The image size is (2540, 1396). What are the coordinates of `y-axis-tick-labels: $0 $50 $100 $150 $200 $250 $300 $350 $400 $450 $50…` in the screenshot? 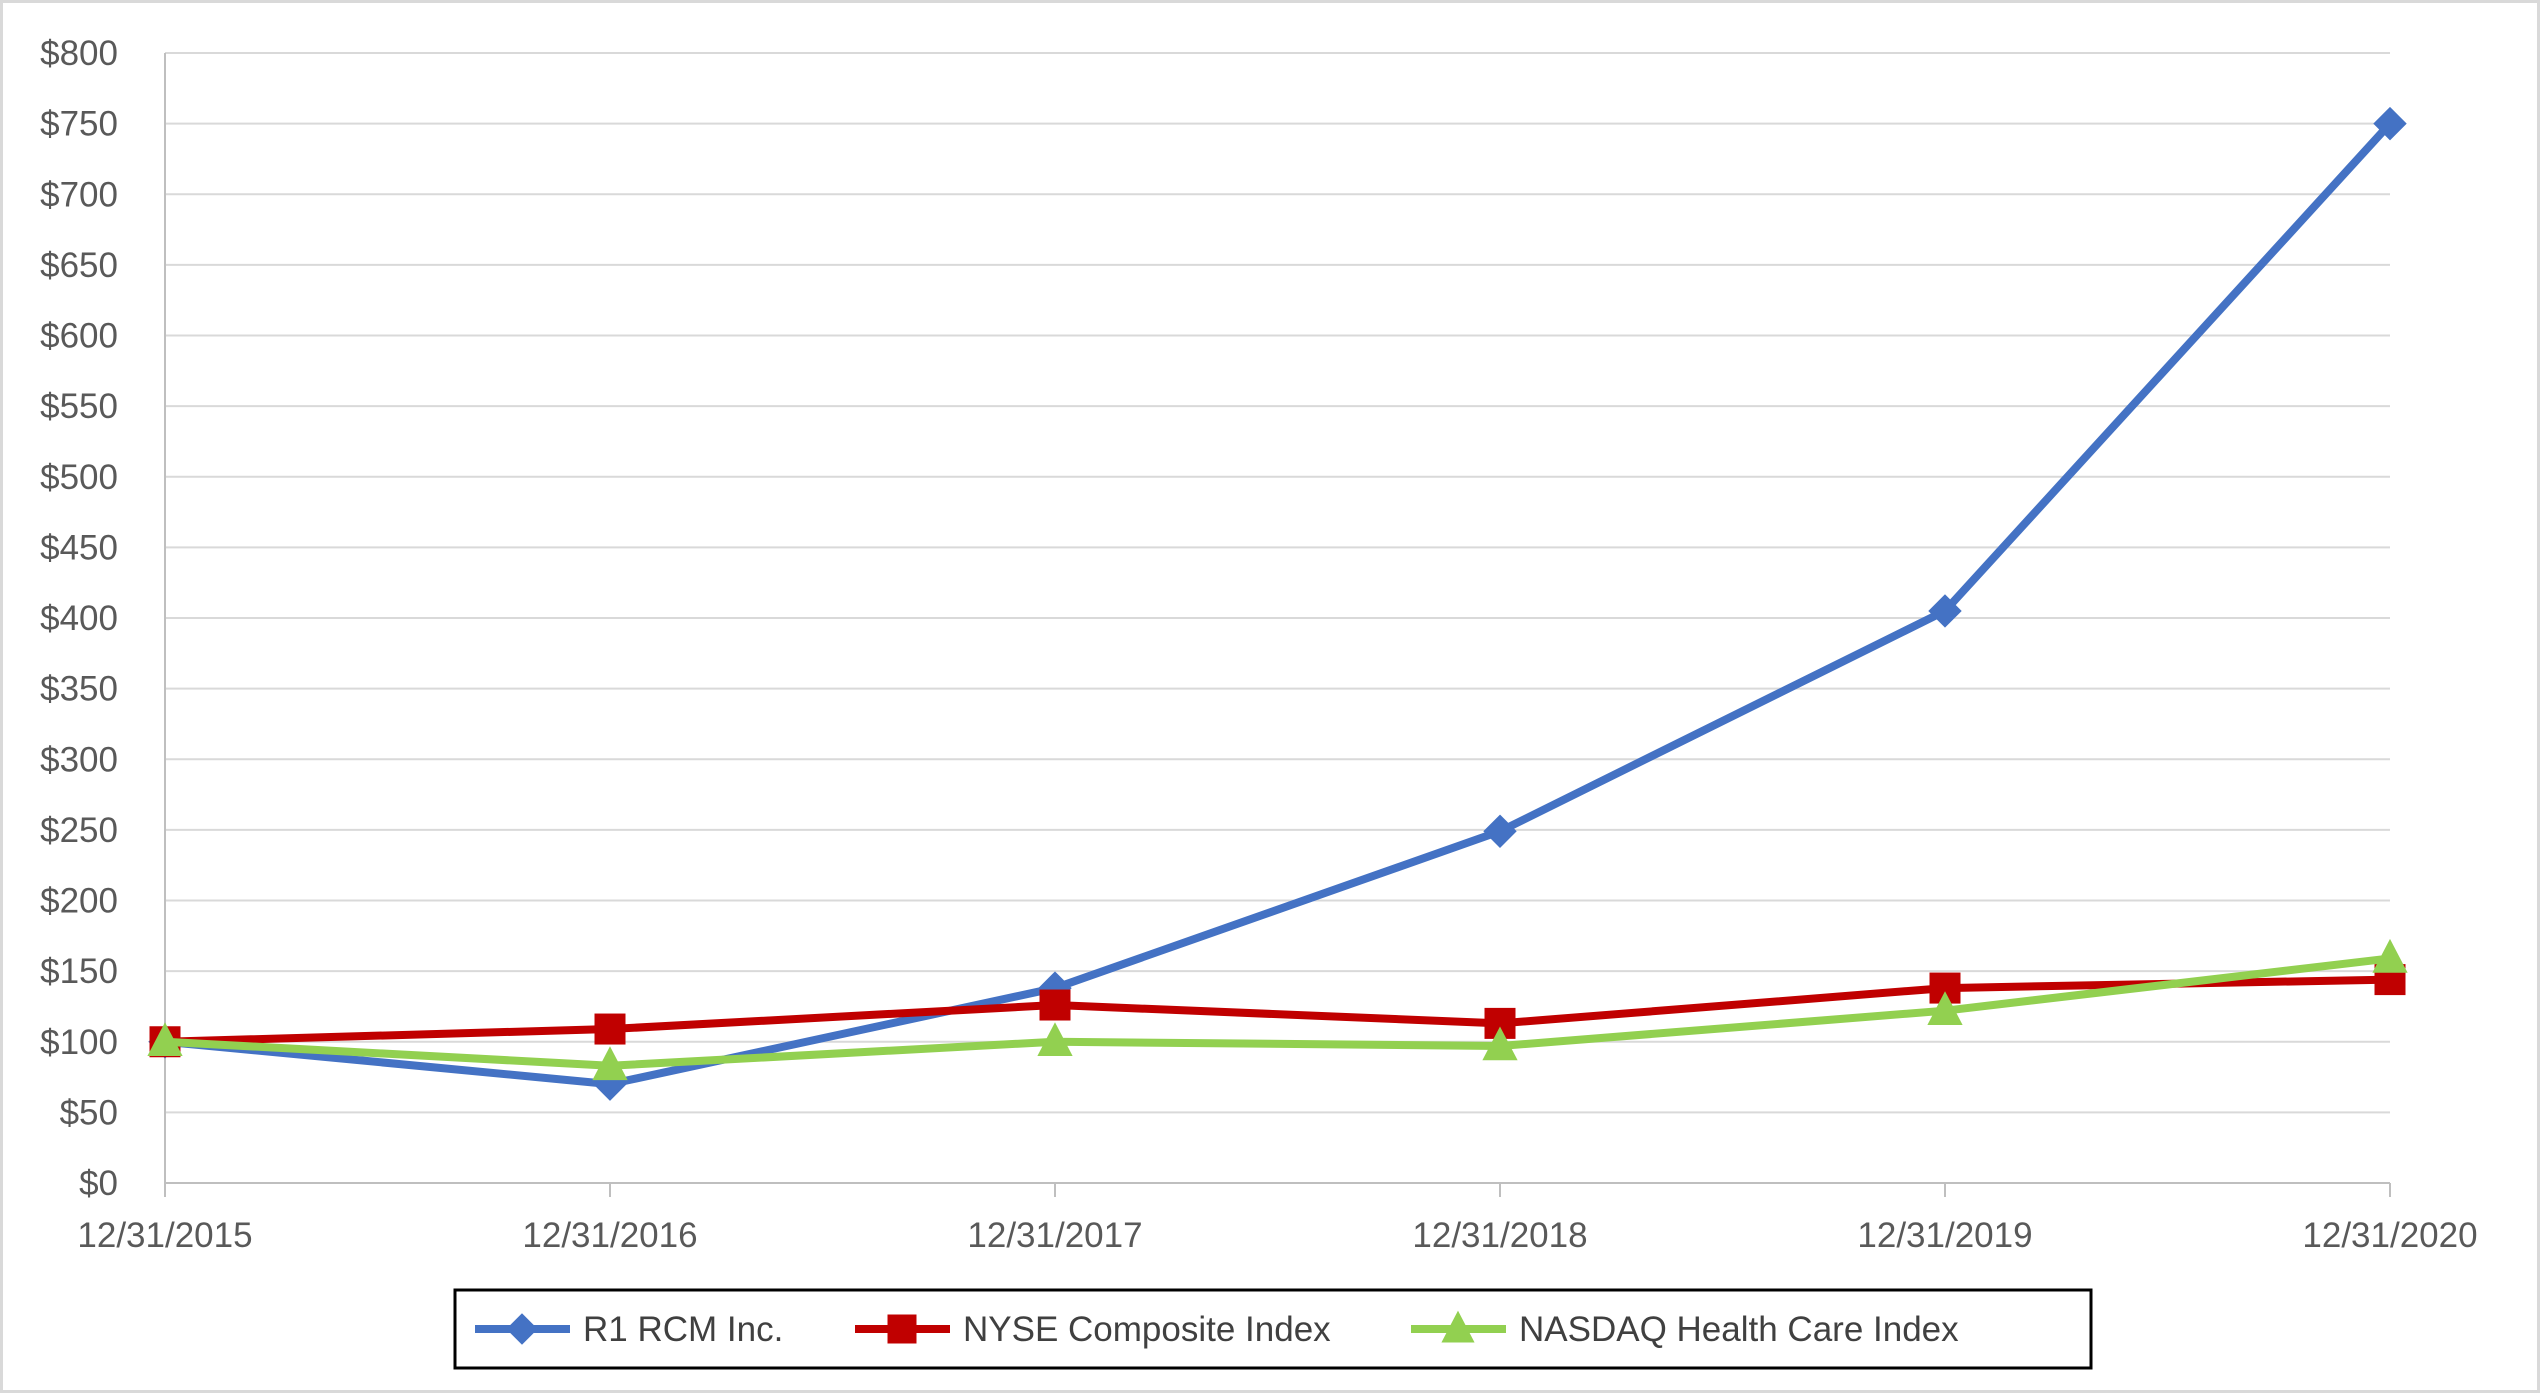 It's located at (79, 618).